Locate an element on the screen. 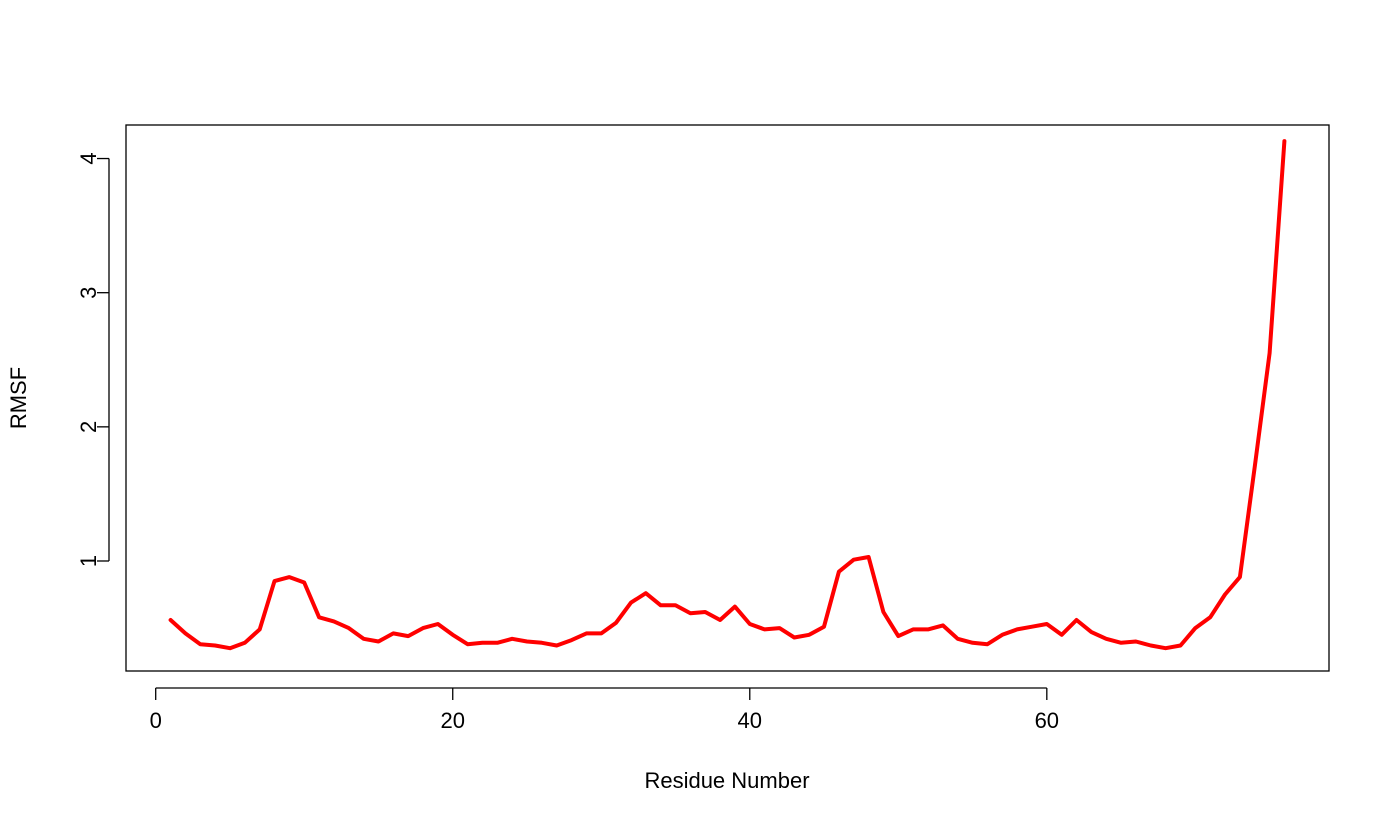 Image resolution: width=1393 pixels, height=833 pixels. y-axis: 1 2 3 4 is located at coordinates (93, 359).